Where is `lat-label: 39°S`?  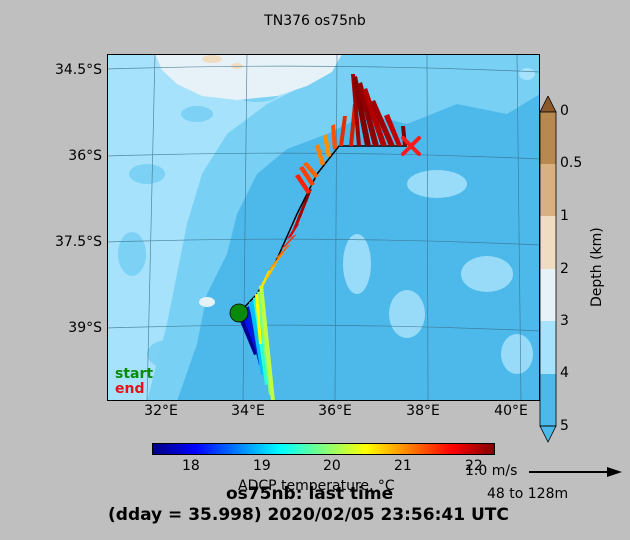 lat-label: 39°S is located at coordinates (85, 328).